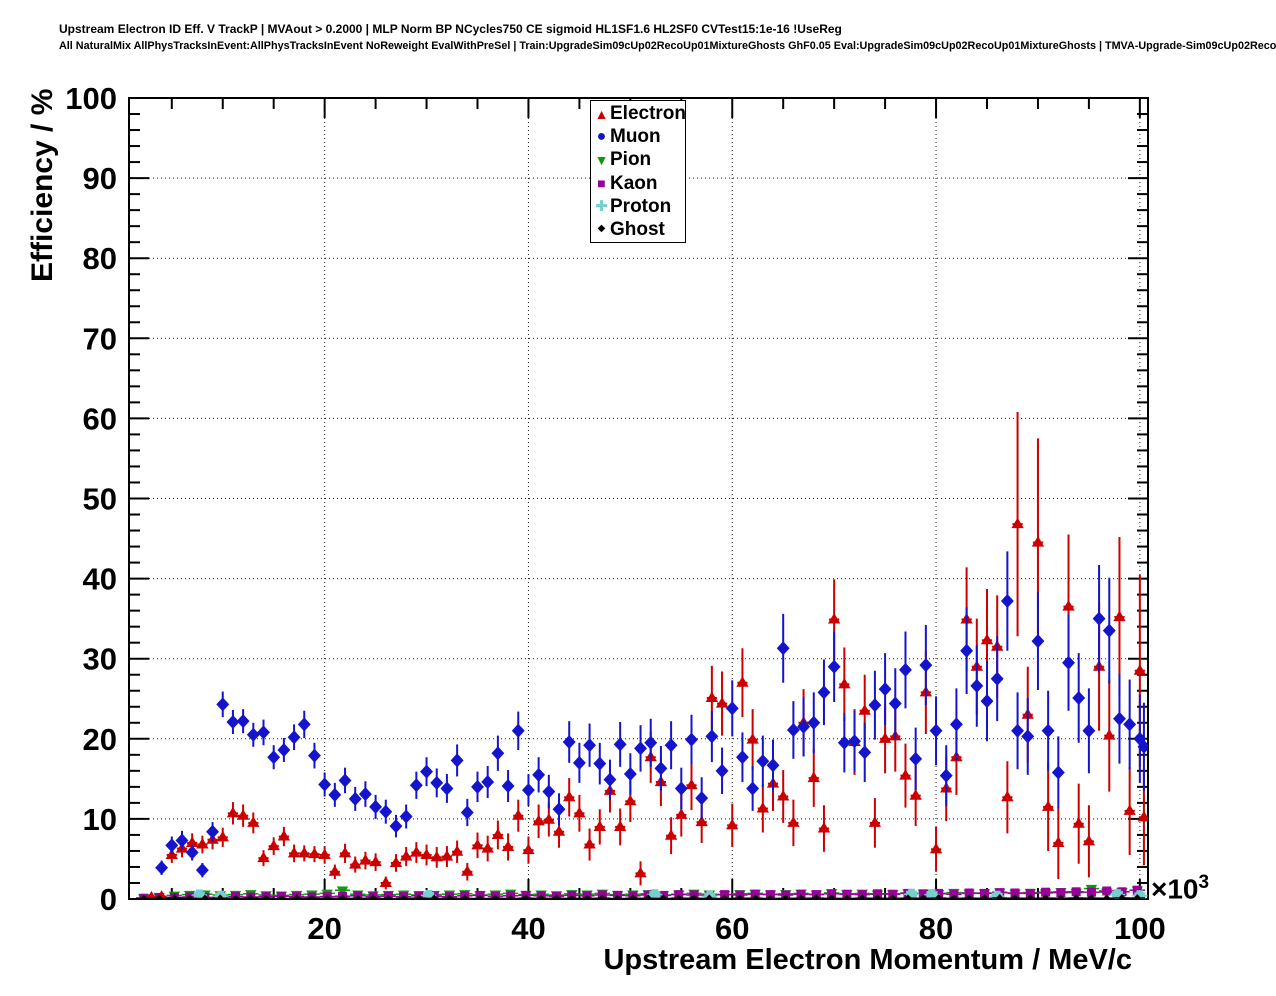  What do you see at coordinates (528, 928) in the screenshot?
I see `x-tick-label: 40` at bounding box center [528, 928].